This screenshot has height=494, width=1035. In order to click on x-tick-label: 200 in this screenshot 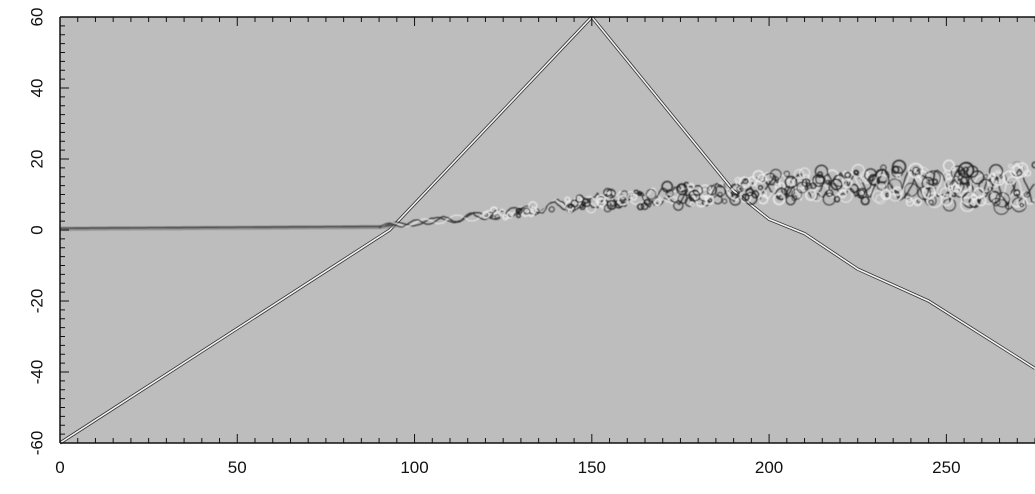, I will do `click(769, 467)`.